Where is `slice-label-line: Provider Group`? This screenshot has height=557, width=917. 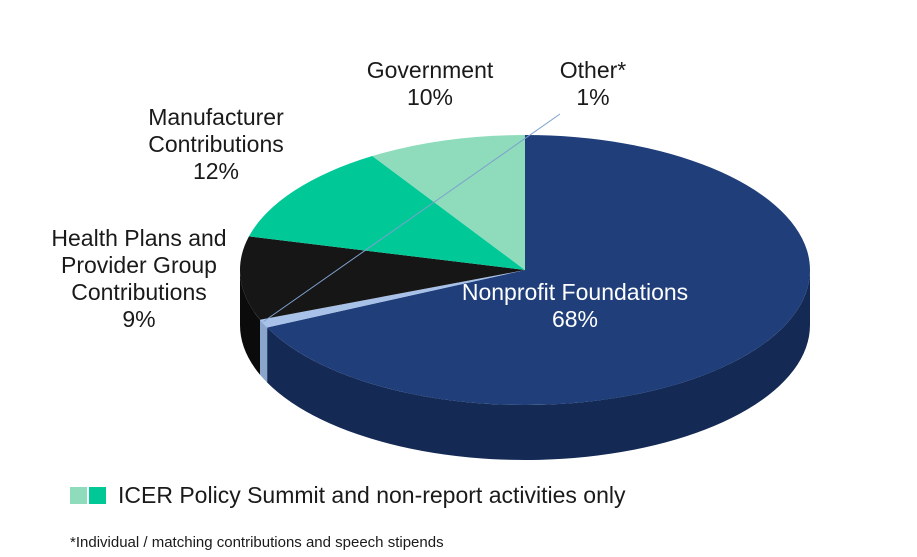
slice-label-line: Provider Group is located at coordinates (139, 265).